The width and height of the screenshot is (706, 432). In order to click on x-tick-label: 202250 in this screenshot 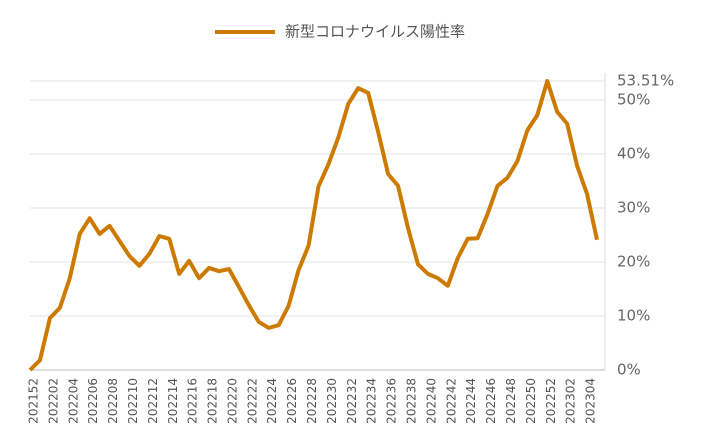, I will do `click(531, 401)`.